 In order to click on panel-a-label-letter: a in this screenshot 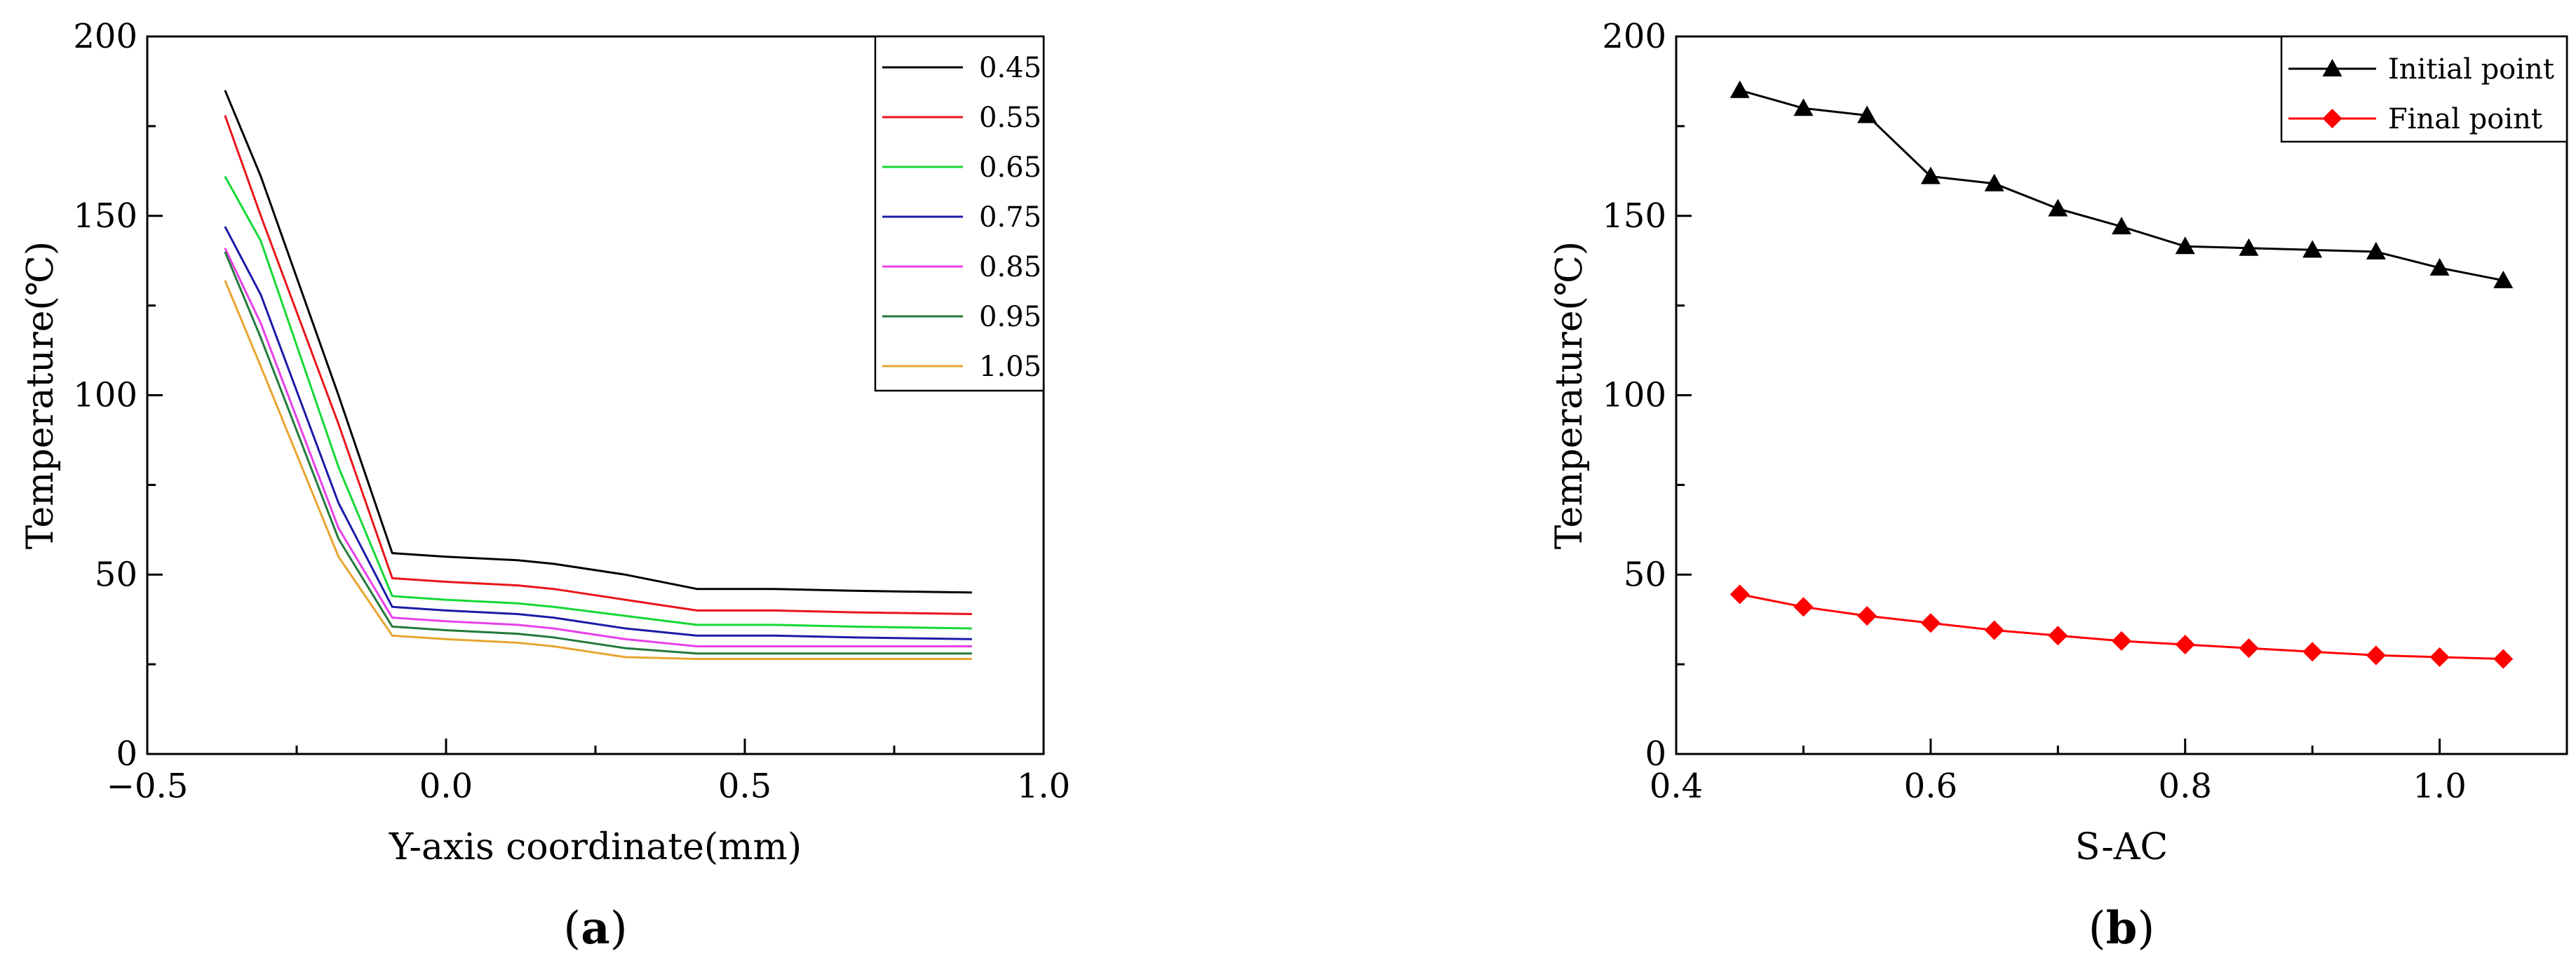, I will do `click(595, 928)`.